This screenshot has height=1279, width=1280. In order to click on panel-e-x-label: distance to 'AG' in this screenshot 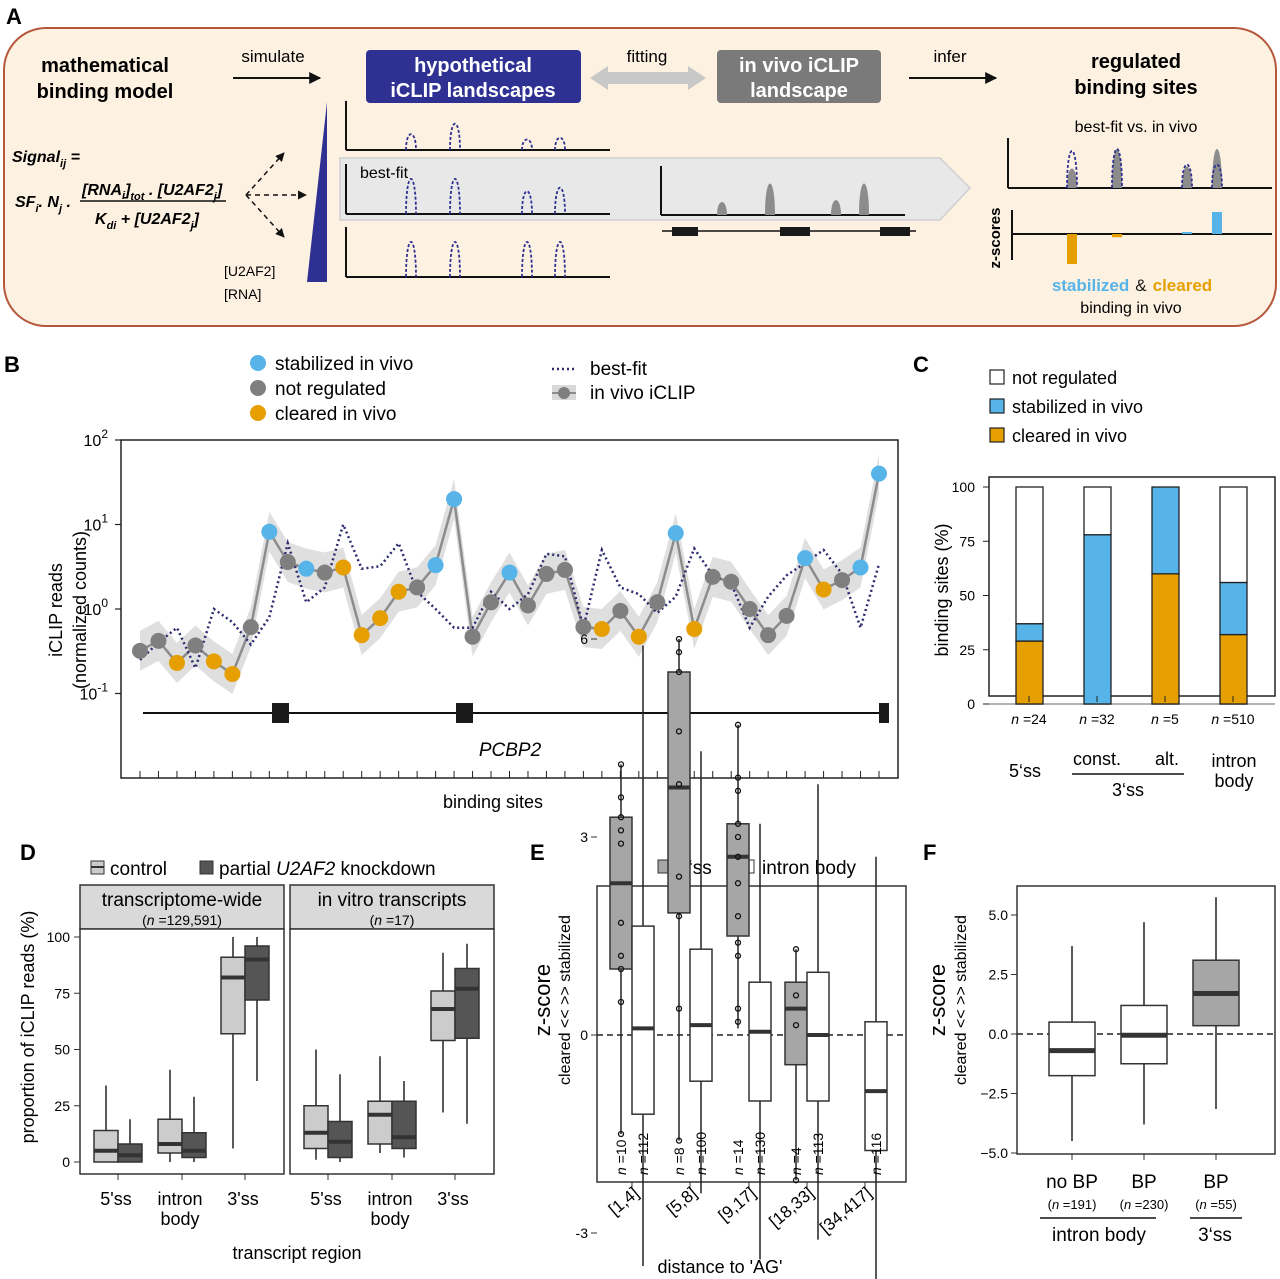, I will do `click(720, 1267)`.